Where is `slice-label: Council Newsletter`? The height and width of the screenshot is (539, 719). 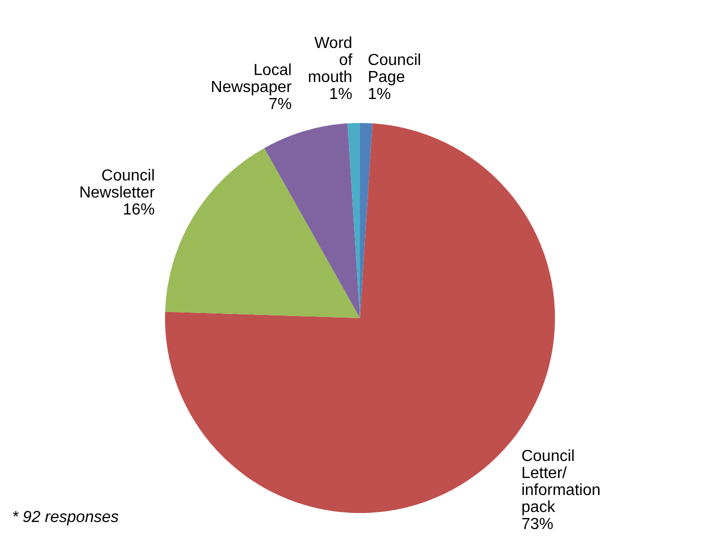
slice-label: Council Newsletter is located at coordinates (117, 185).